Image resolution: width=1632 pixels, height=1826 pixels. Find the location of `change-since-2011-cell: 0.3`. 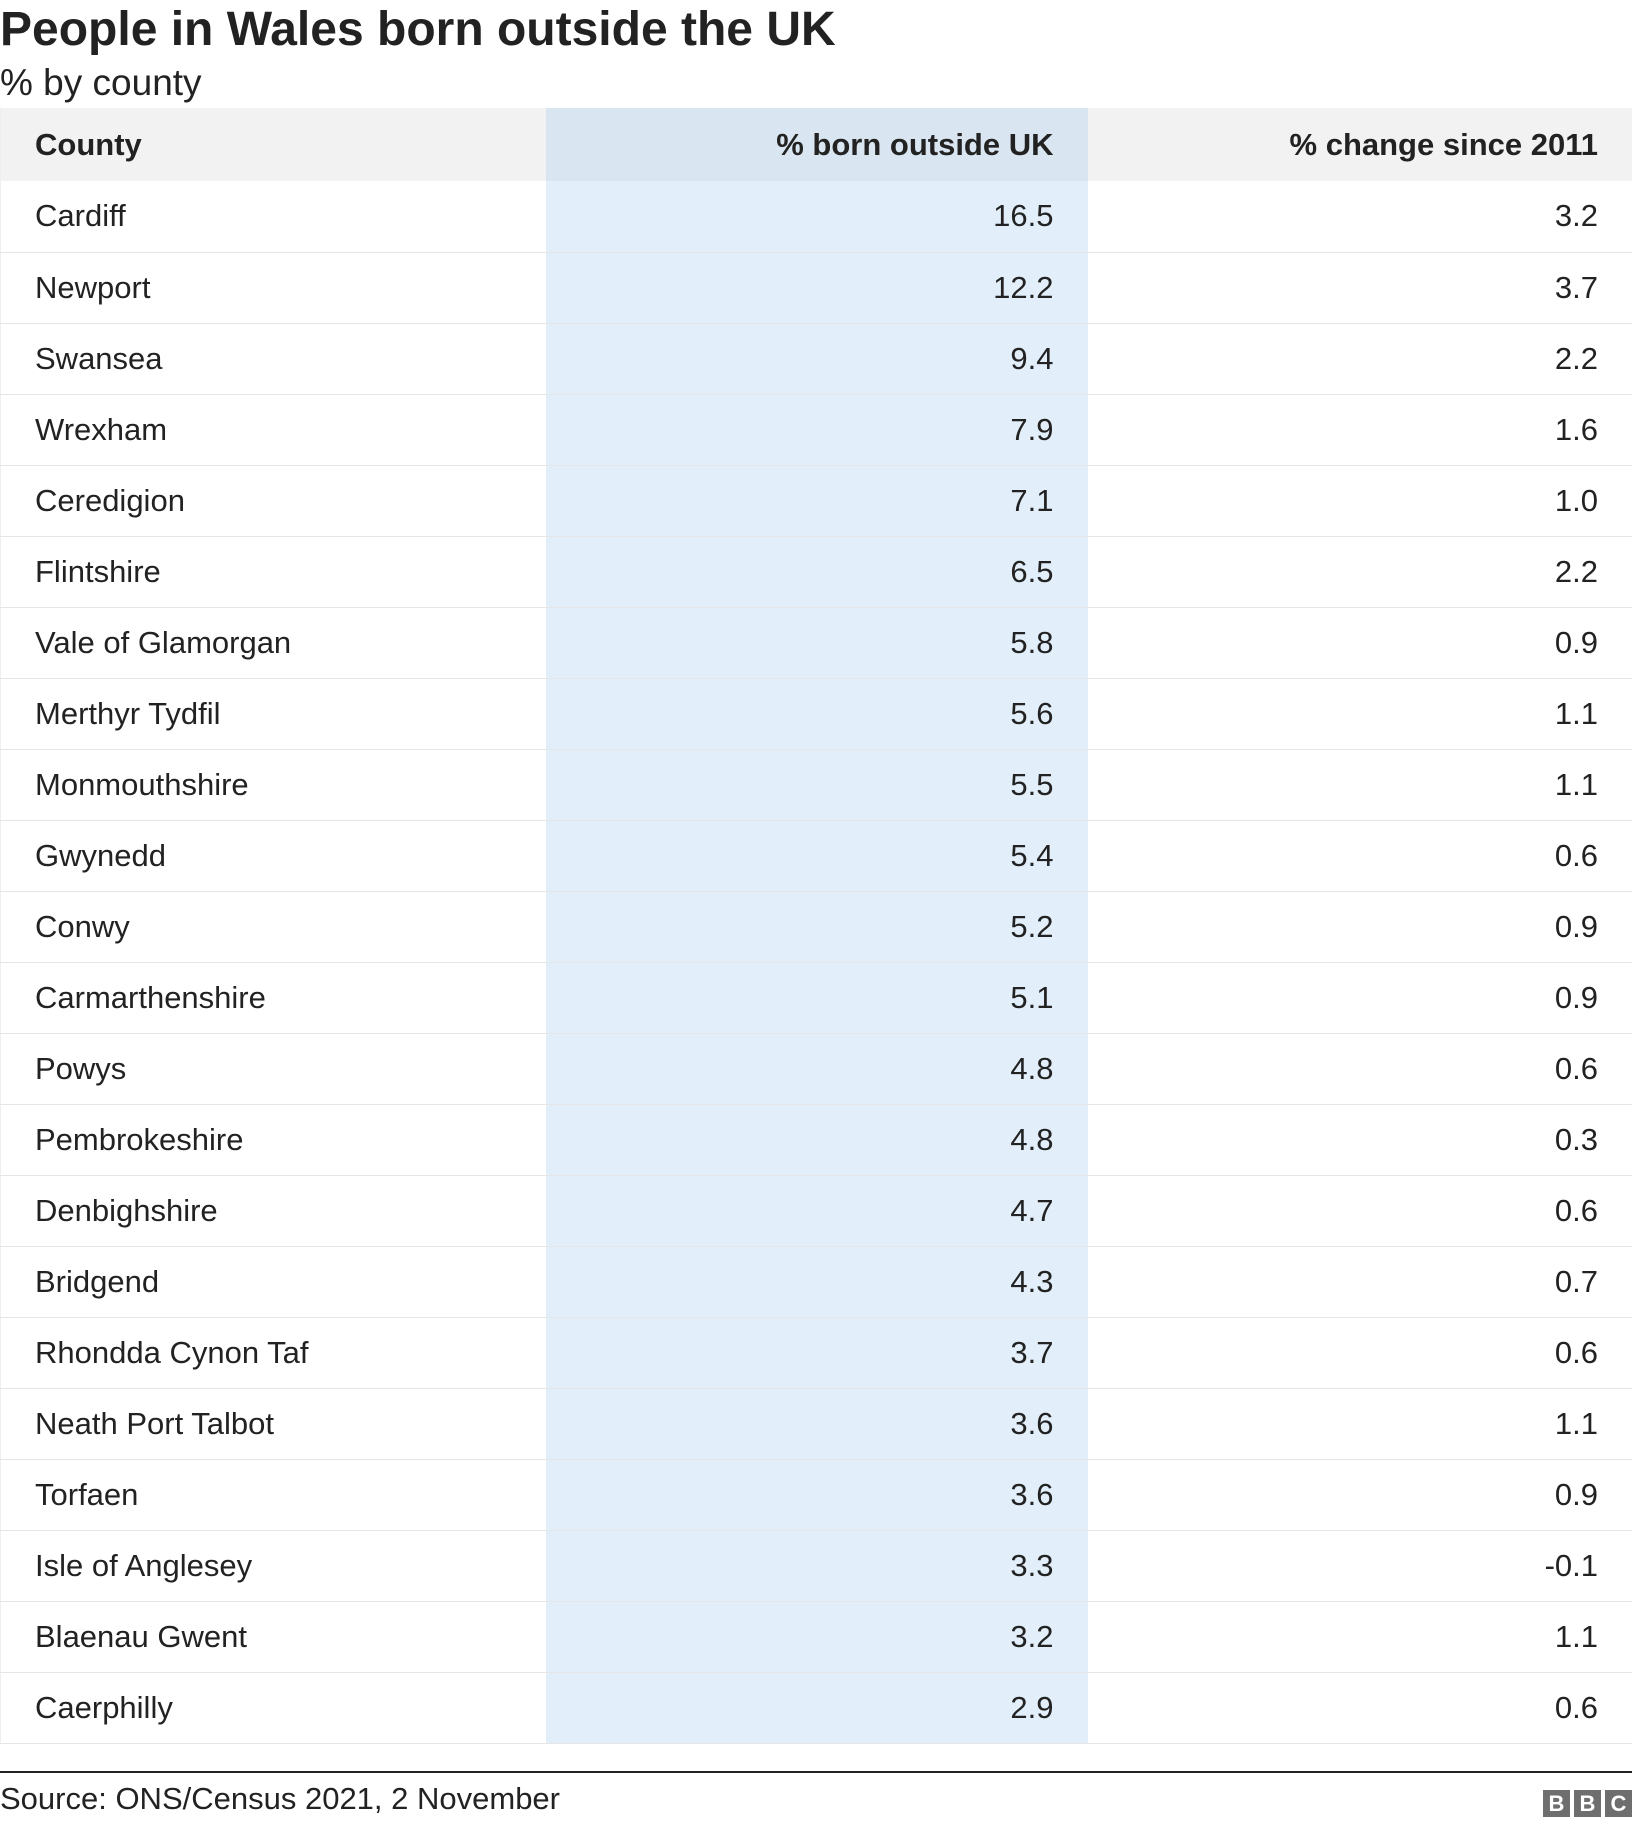

change-since-2011-cell: 0.3 is located at coordinates (1359, 1140).